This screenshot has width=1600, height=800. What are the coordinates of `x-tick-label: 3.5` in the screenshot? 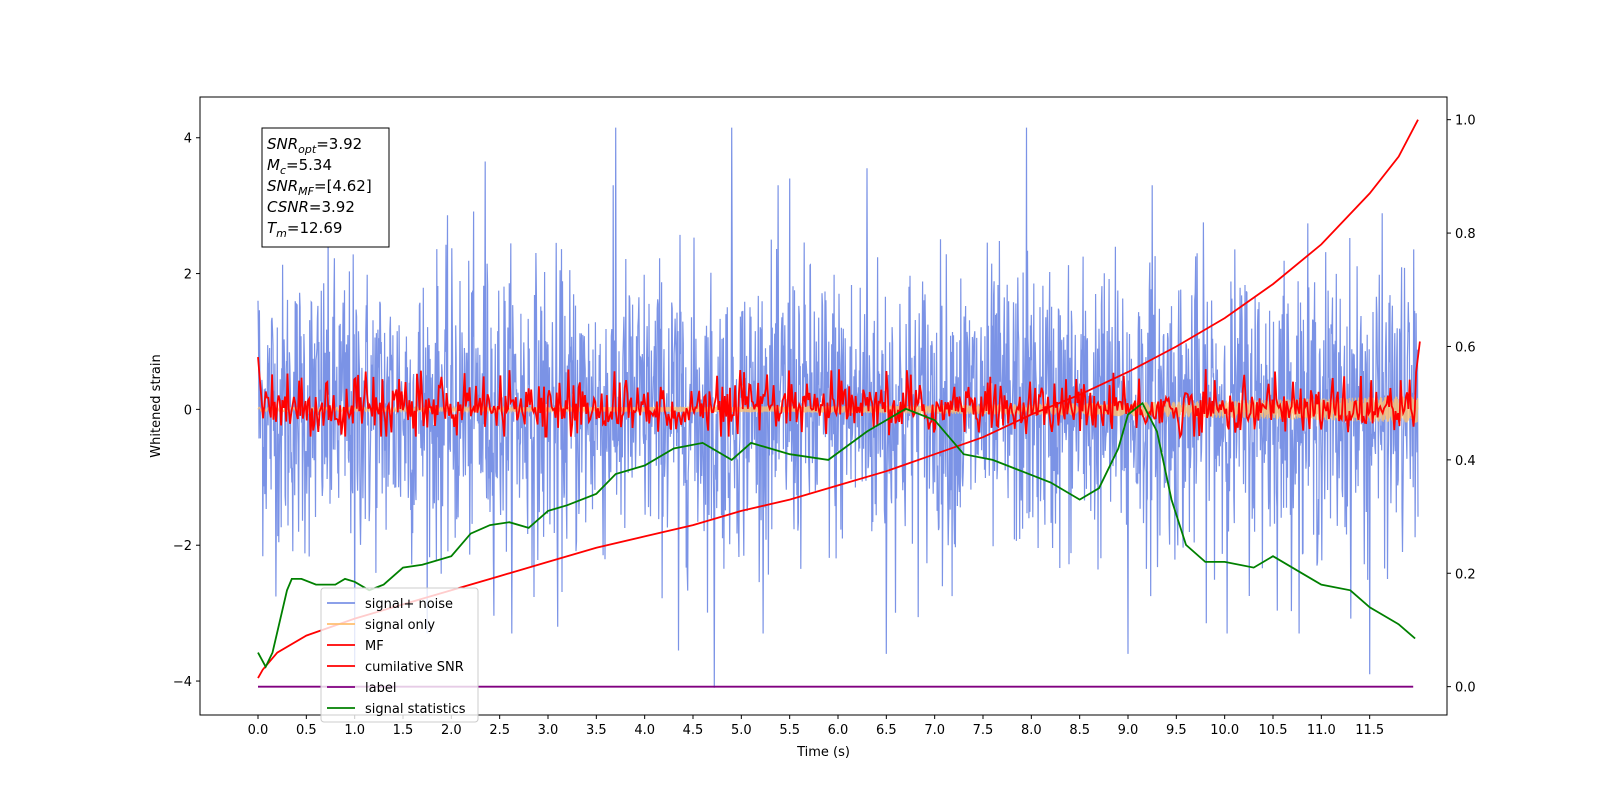 It's located at (596, 730).